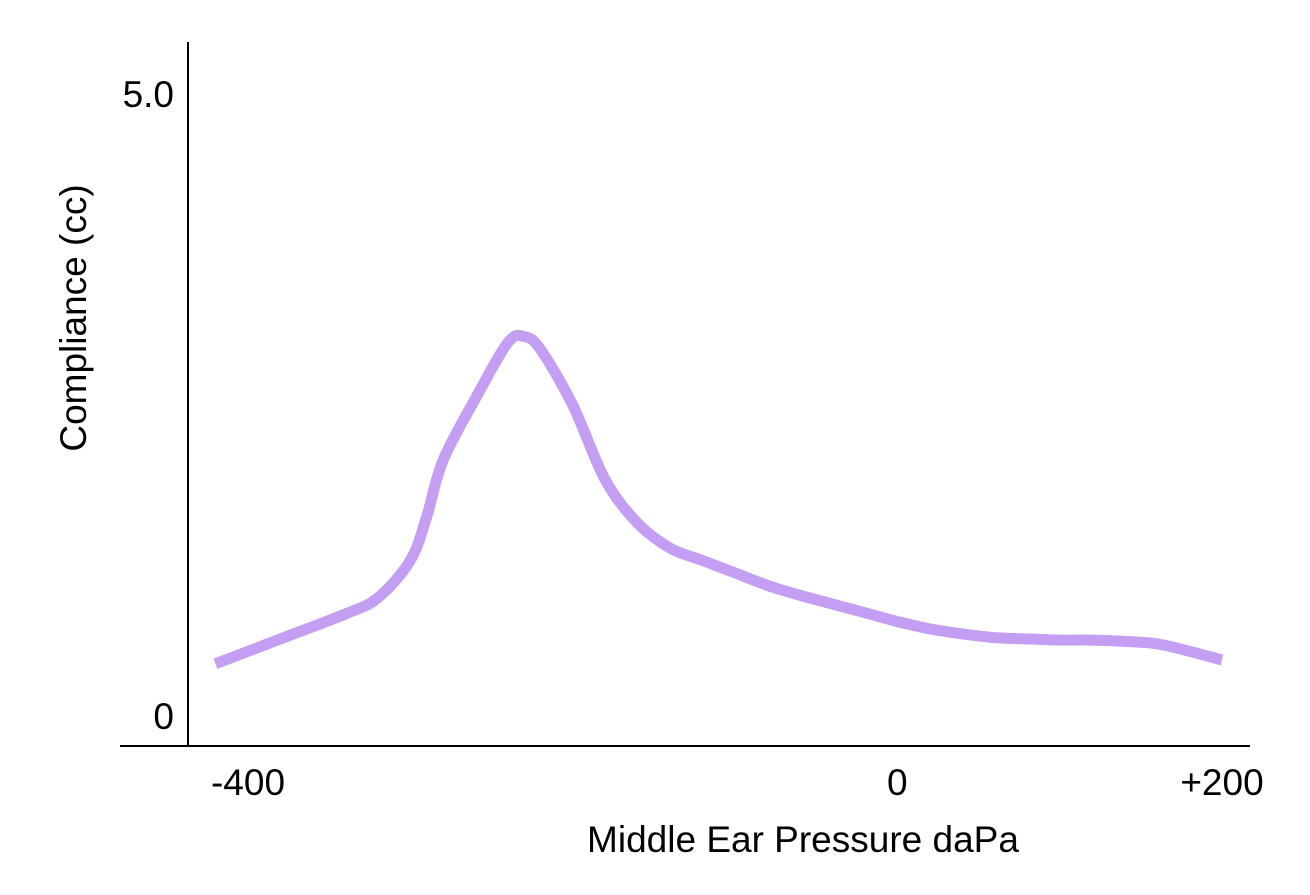 The height and width of the screenshot is (895, 1310). I want to click on x-tick-labels: -400 0 +200, so click(737, 782).